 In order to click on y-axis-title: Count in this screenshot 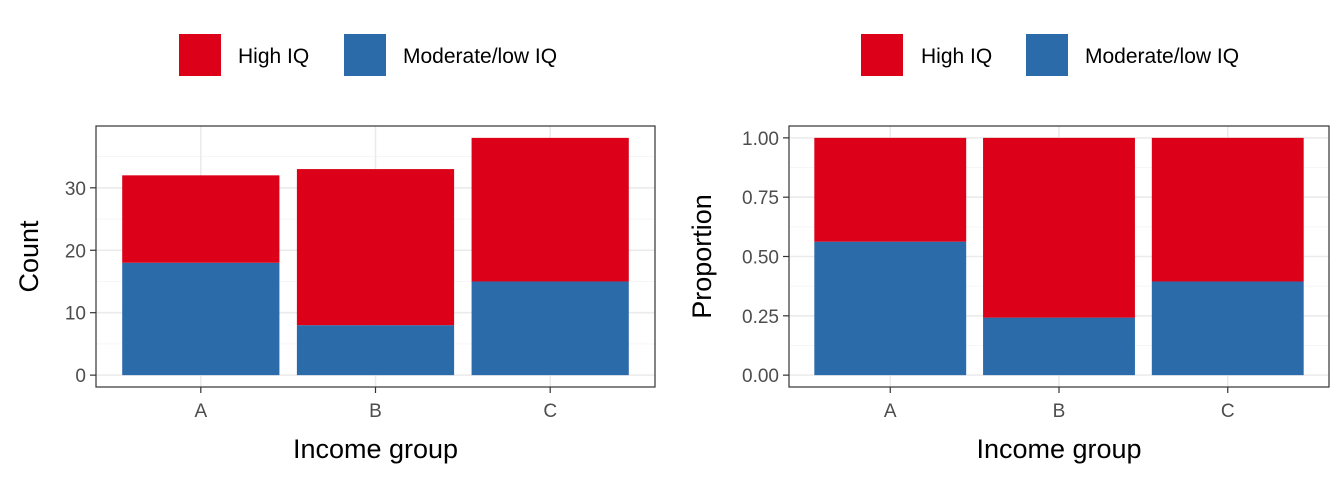, I will do `click(29, 256)`.